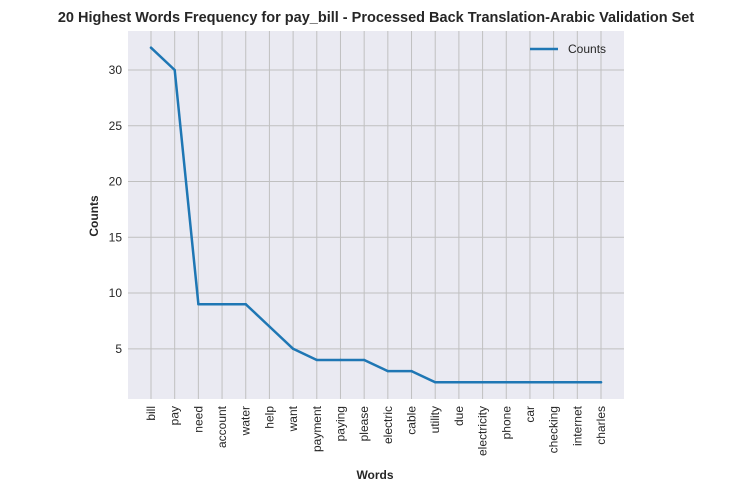 Image resolution: width=752 pixels, height=492 pixels. Describe the element at coordinates (116, 182) in the screenshot. I see `y-tick-label: 20` at that location.